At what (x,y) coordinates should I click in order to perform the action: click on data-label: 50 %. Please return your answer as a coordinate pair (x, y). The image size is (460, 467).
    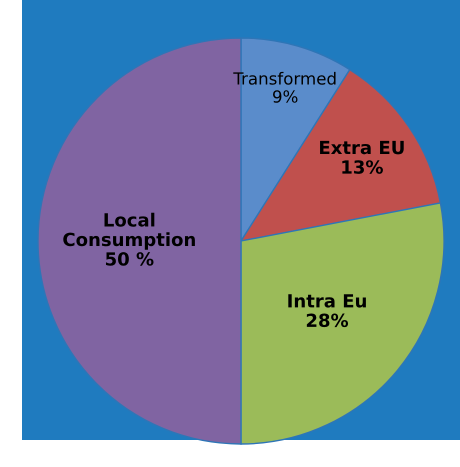
    Looking at the image, I should click on (130, 259).